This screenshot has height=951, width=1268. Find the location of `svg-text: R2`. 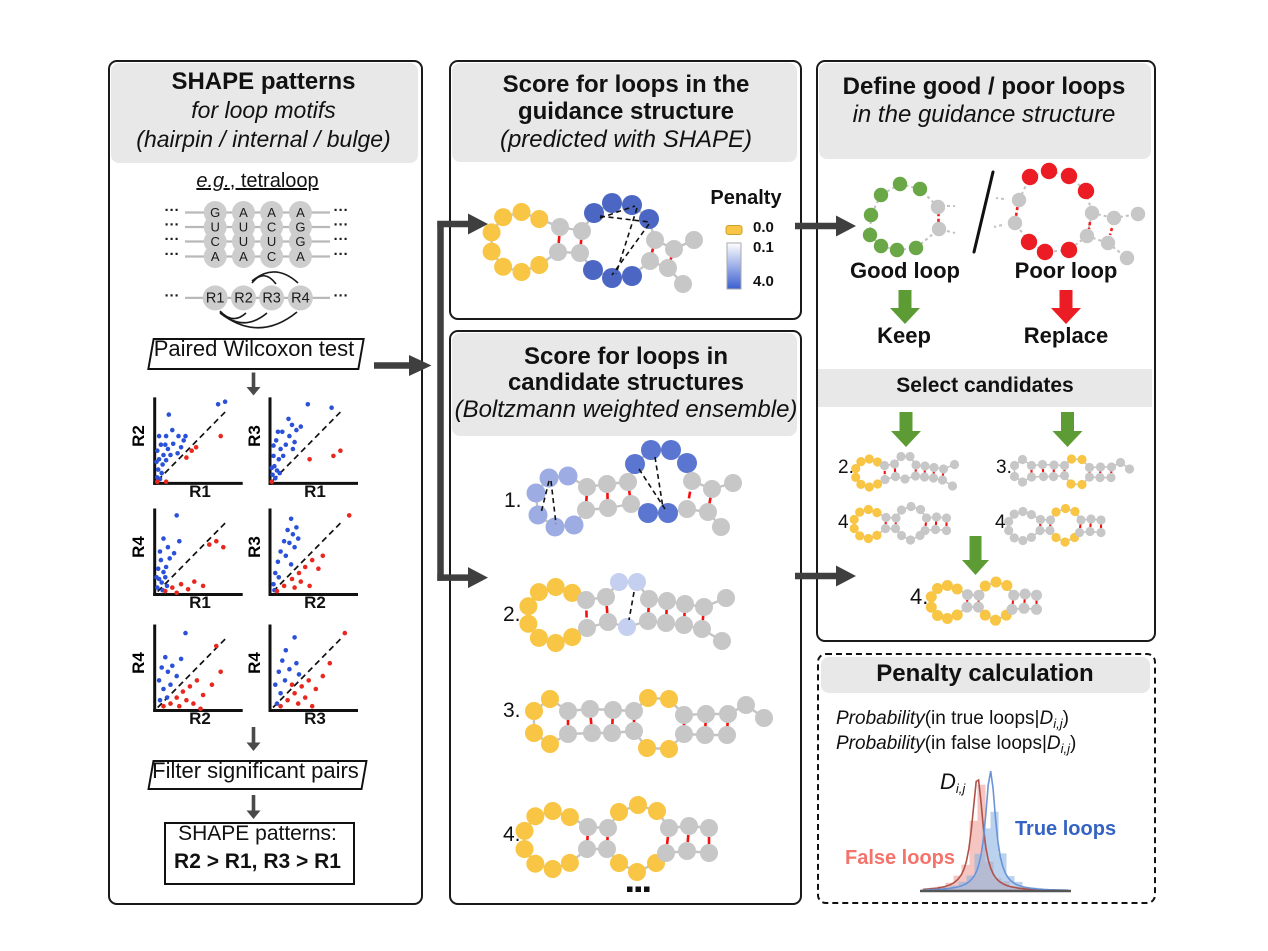

svg-text: R2 is located at coordinates (243, 299).